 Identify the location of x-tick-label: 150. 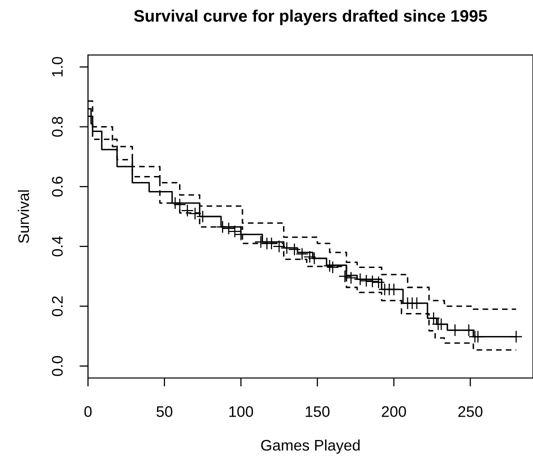
(318, 411).